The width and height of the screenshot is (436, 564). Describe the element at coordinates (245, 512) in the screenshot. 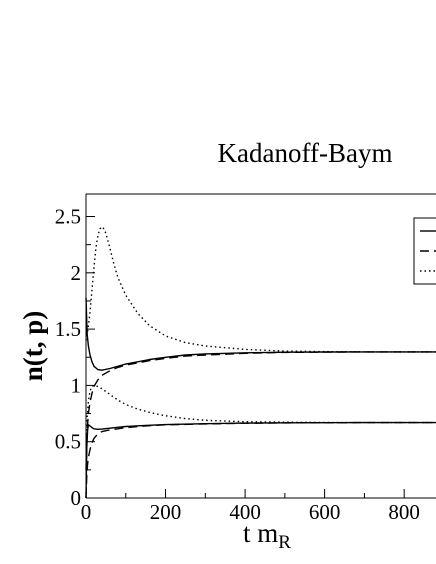

I see `x-tick-label: 400` at that location.